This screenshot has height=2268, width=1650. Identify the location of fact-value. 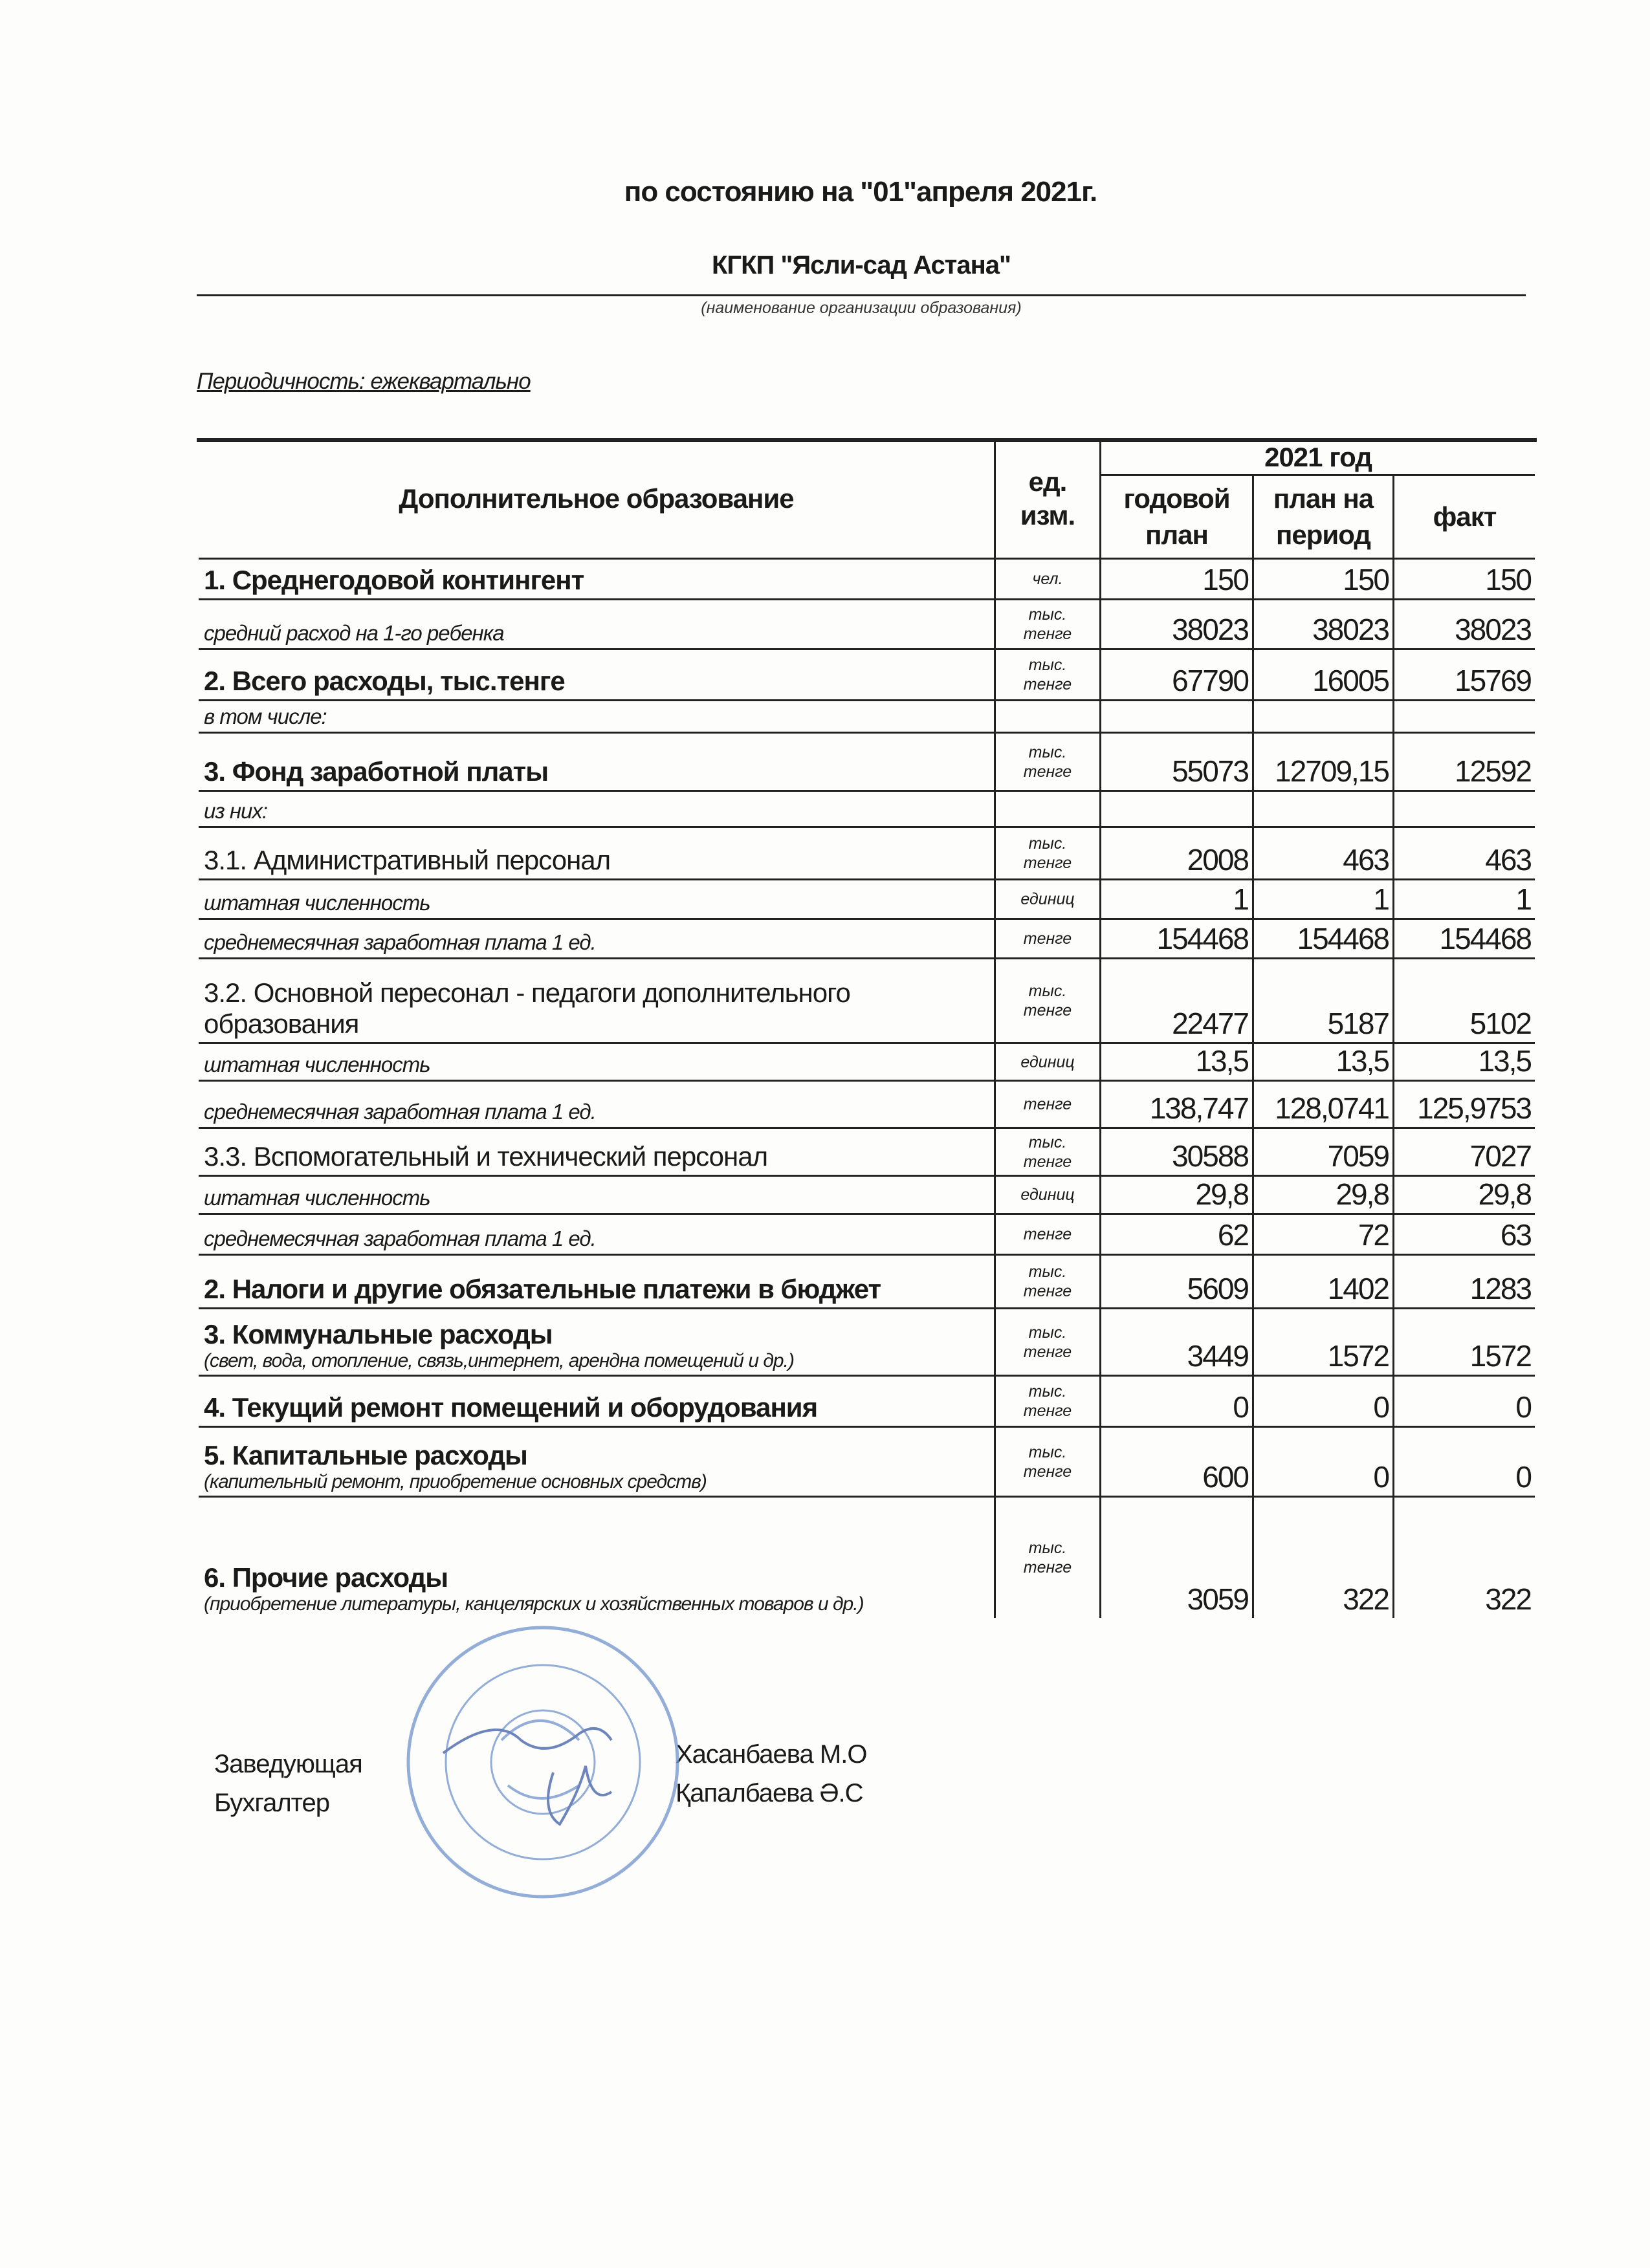
(1463, 716).